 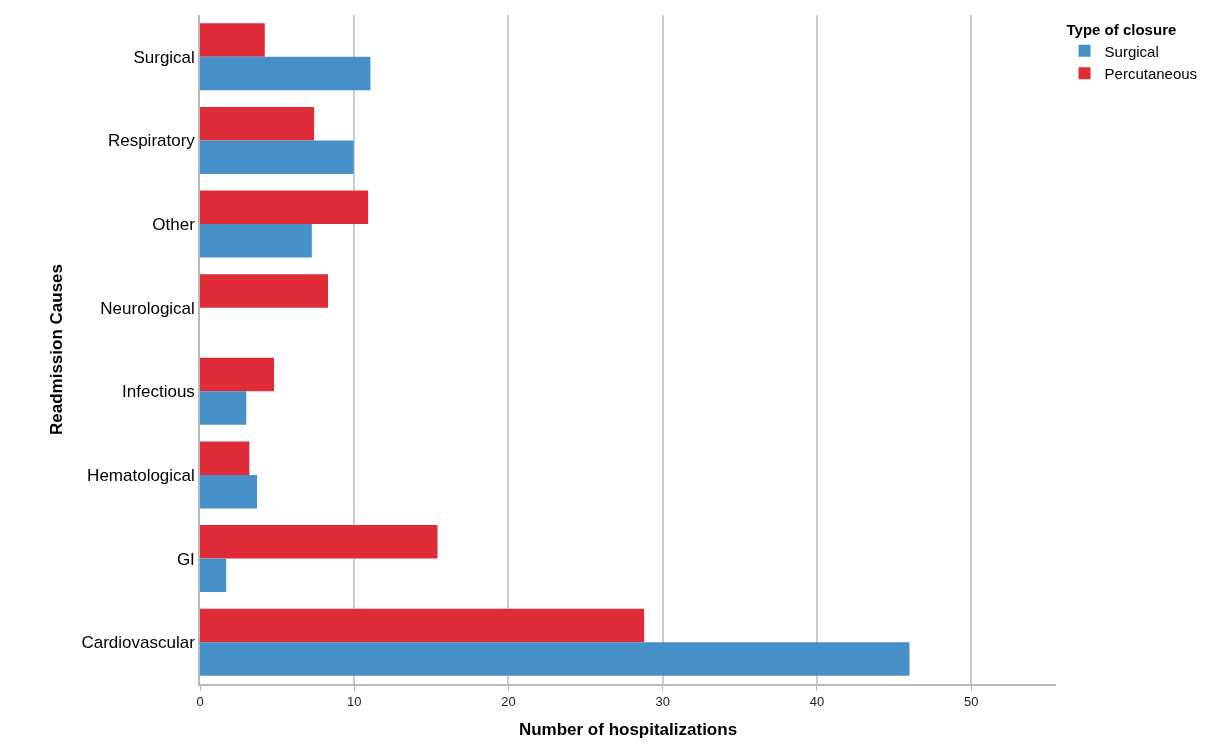 I want to click on y-tick-label: Other, so click(x=174, y=225).